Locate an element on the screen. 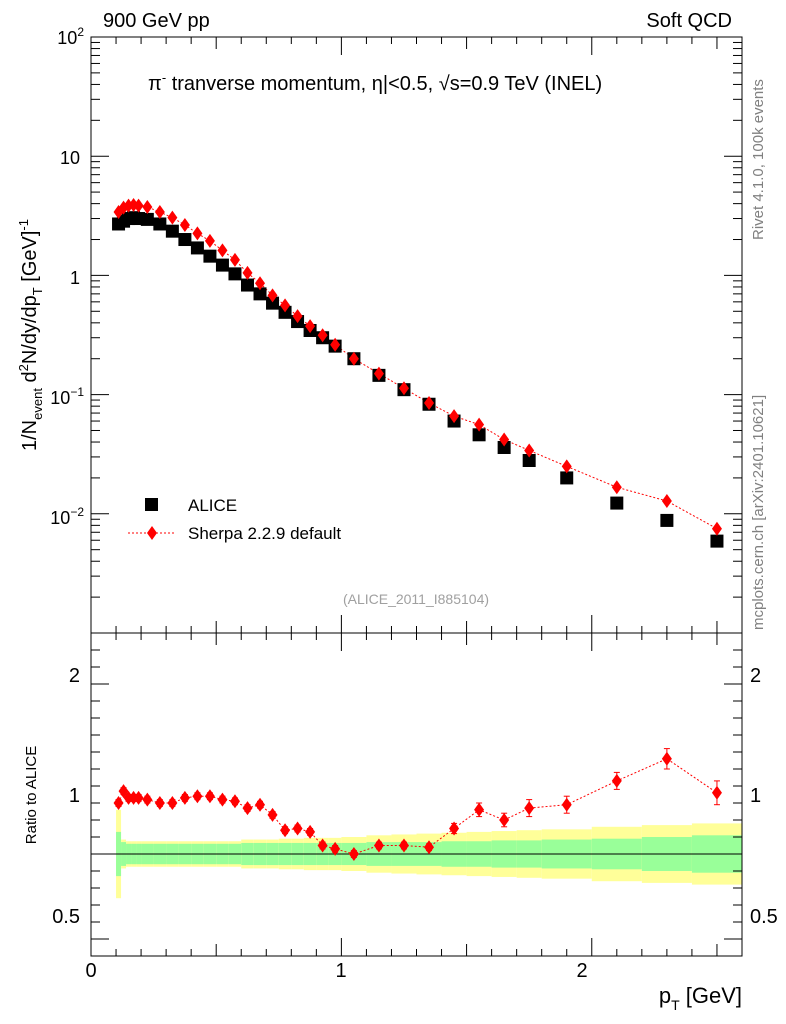  ratio-ytick-1-right: 1 is located at coordinates (755, 796).